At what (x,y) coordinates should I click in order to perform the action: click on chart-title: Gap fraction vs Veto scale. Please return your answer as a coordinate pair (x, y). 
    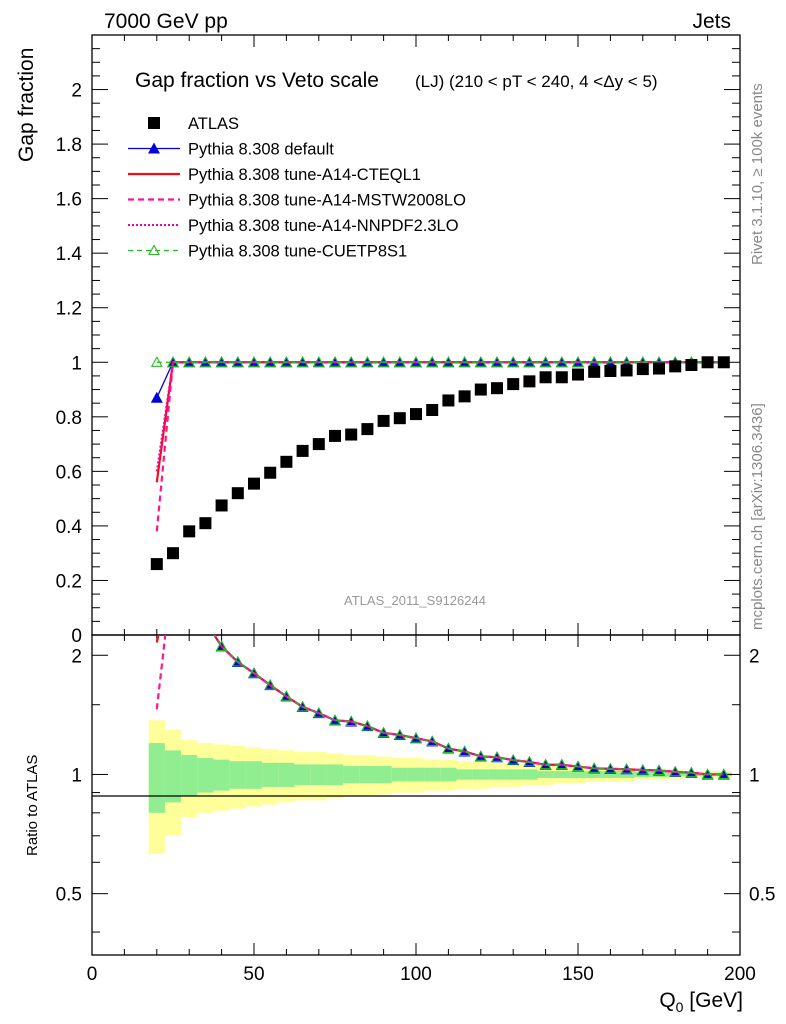
    Looking at the image, I should click on (257, 80).